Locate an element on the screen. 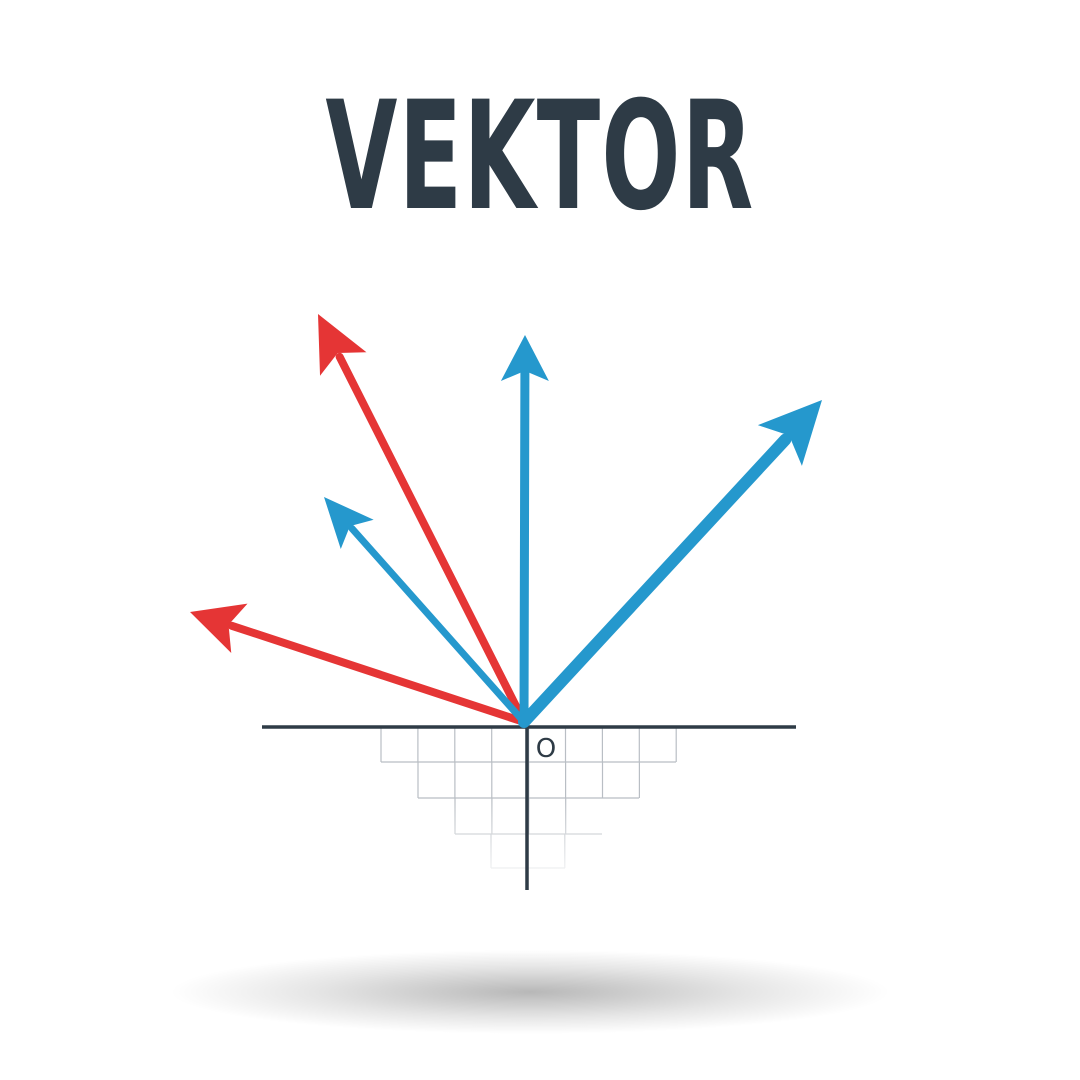  origin-label: O is located at coordinates (546, 749).